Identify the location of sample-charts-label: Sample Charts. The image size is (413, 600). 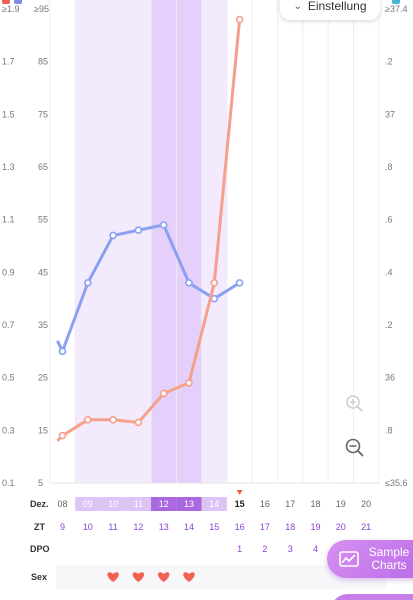
(389, 558).